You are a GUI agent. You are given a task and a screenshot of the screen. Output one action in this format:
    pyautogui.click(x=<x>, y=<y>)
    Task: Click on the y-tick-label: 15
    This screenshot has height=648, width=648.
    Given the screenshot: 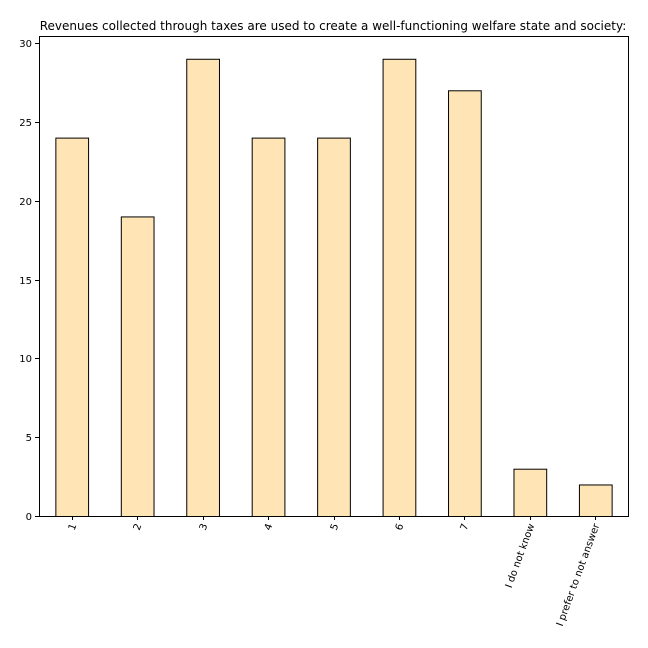 What is the action you would take?
    pyautogui.click(x=25, y=281)
    